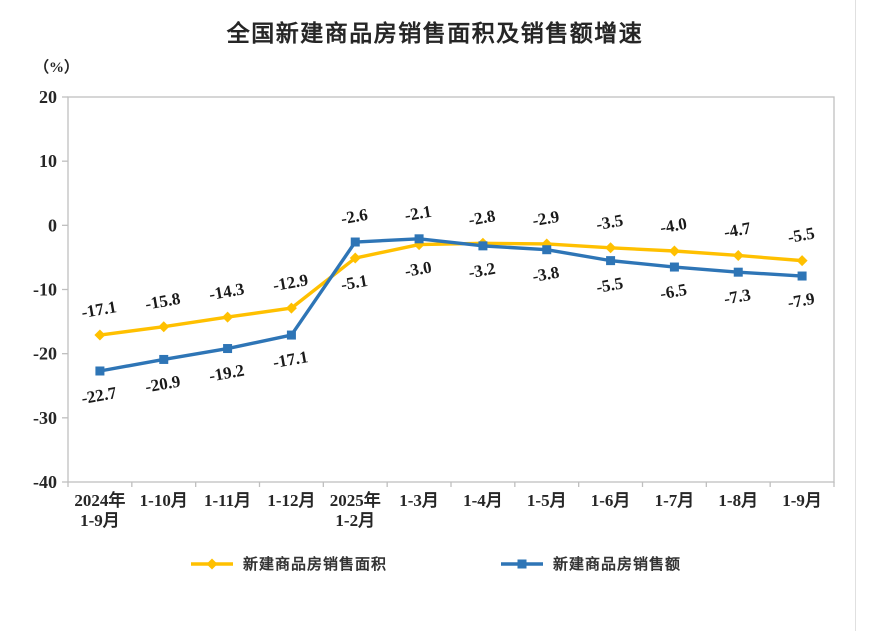  What do you see at coordinates (482, 217) in the screenshot?
I see `data-label: -2.8` at bounding box center [482, 217].